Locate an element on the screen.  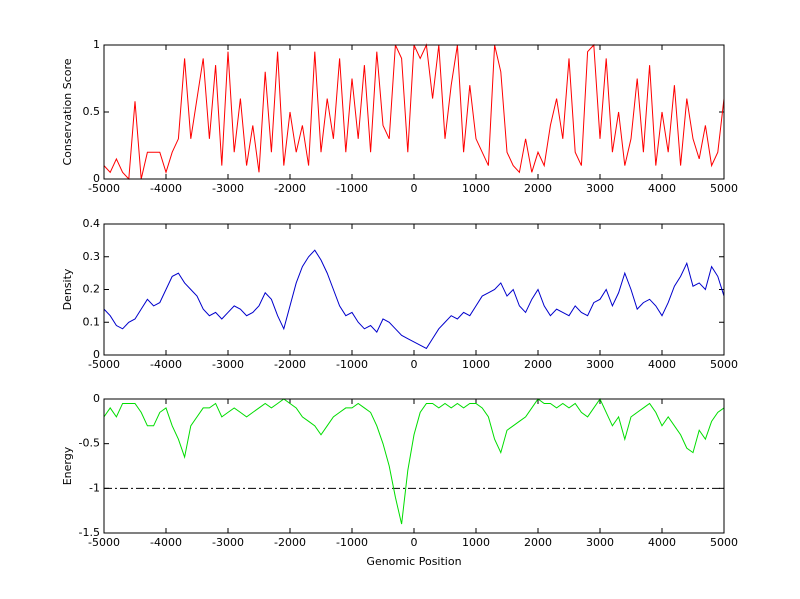
y-tick-label: 0.5 is located at coordinates (92, 111).